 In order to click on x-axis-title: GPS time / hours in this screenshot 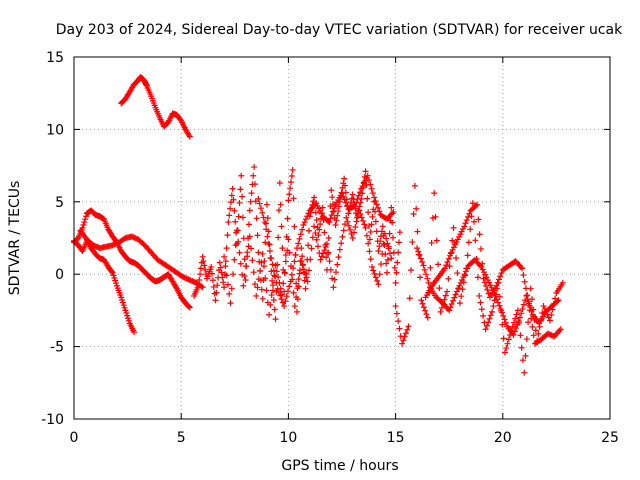, I will do `click(339, 466)`.